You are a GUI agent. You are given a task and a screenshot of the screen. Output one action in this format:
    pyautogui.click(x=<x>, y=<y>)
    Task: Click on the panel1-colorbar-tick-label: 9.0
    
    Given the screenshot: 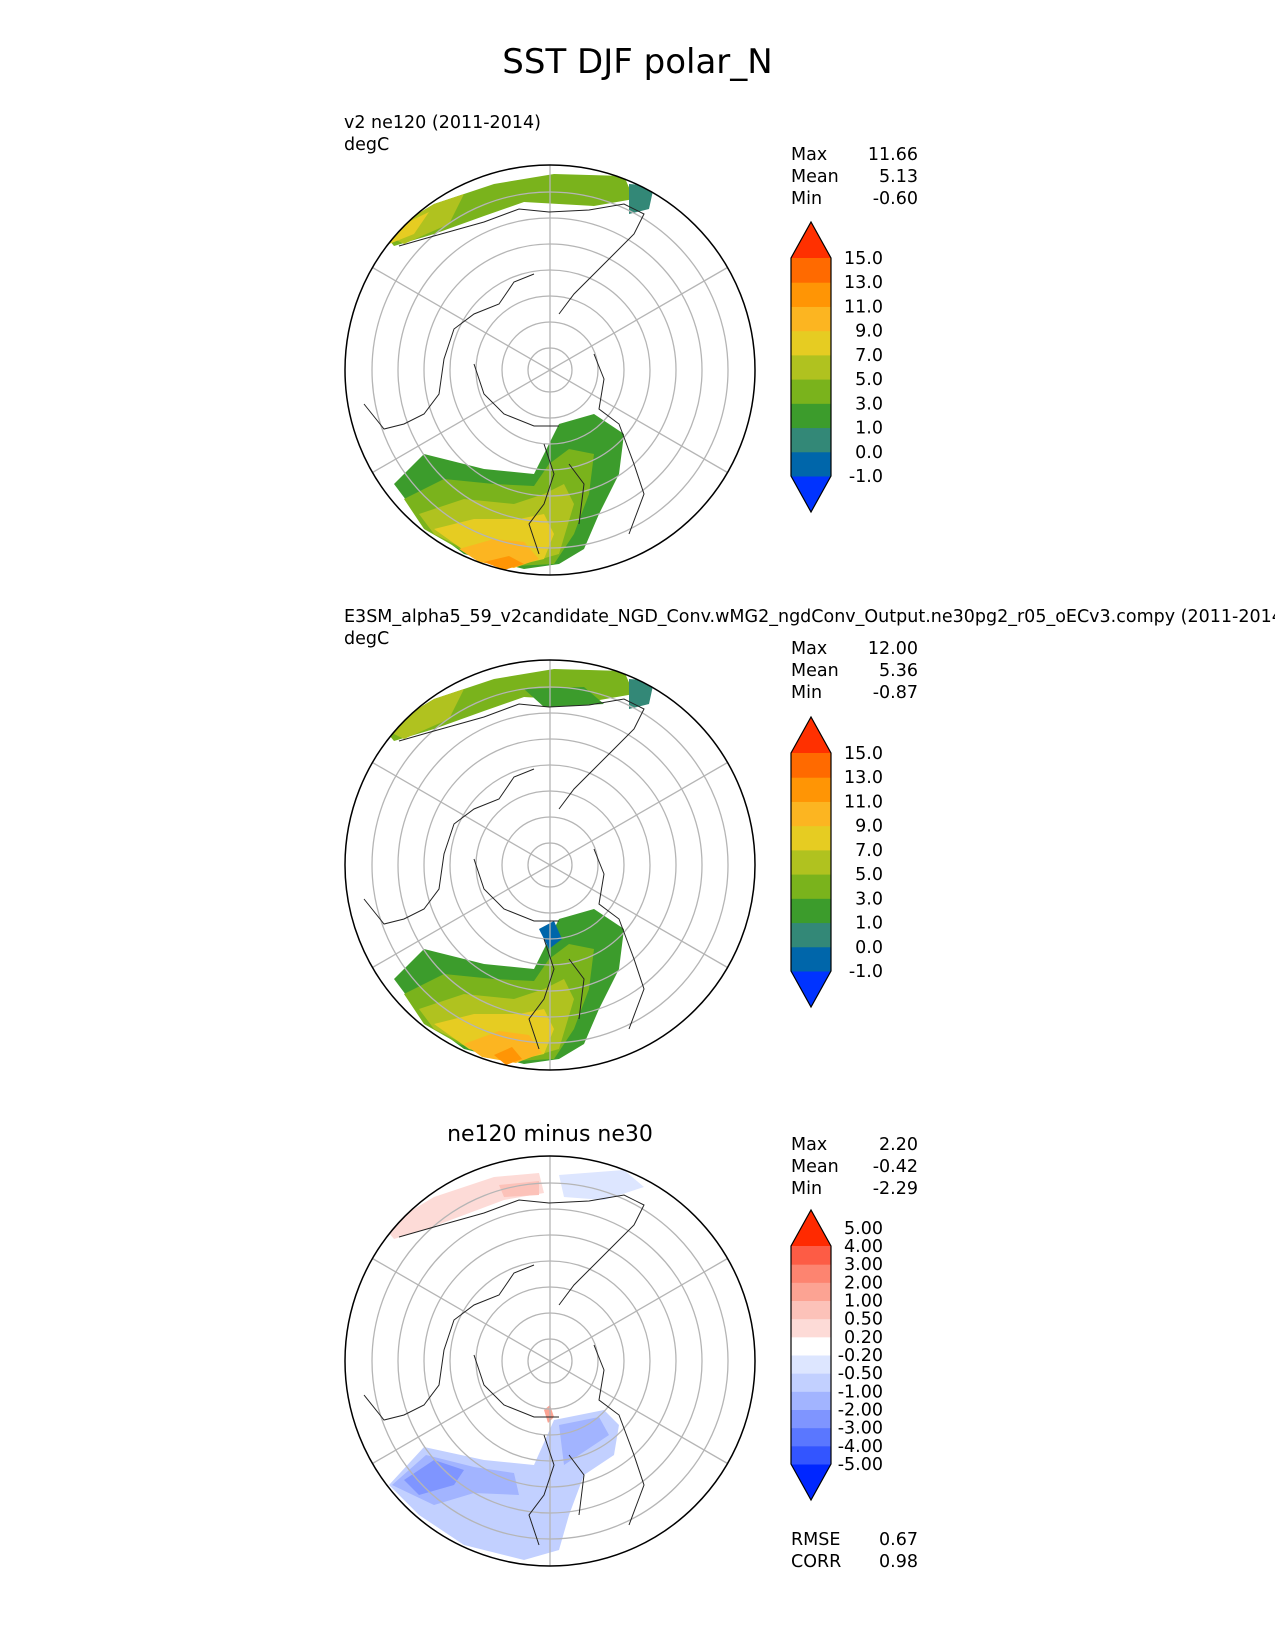 What is the action you would take?
    pyautogui.click(x=869, y=332)
    